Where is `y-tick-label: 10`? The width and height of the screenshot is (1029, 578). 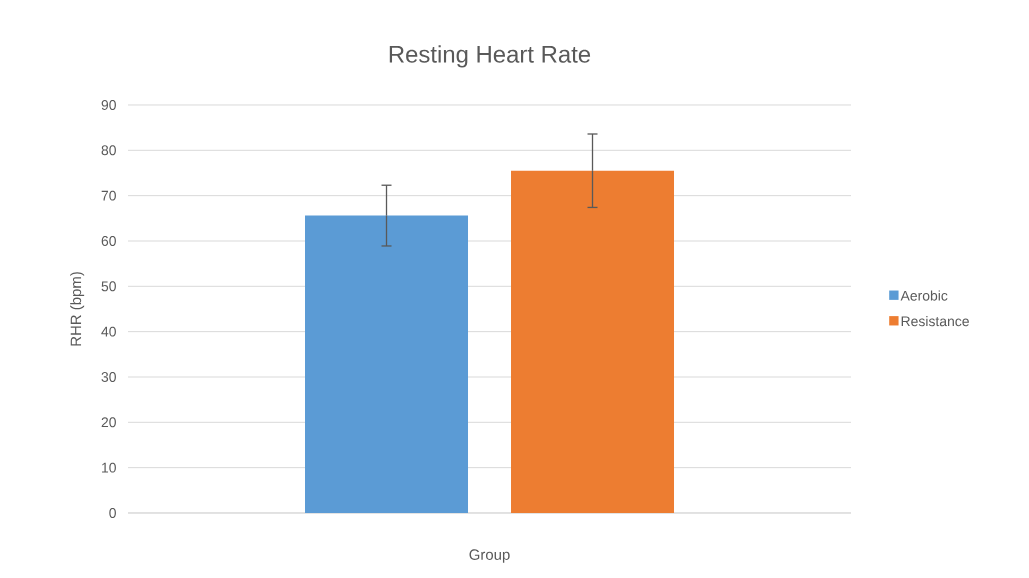 y-tick-label: 10 is located at coordinates (109, 467).